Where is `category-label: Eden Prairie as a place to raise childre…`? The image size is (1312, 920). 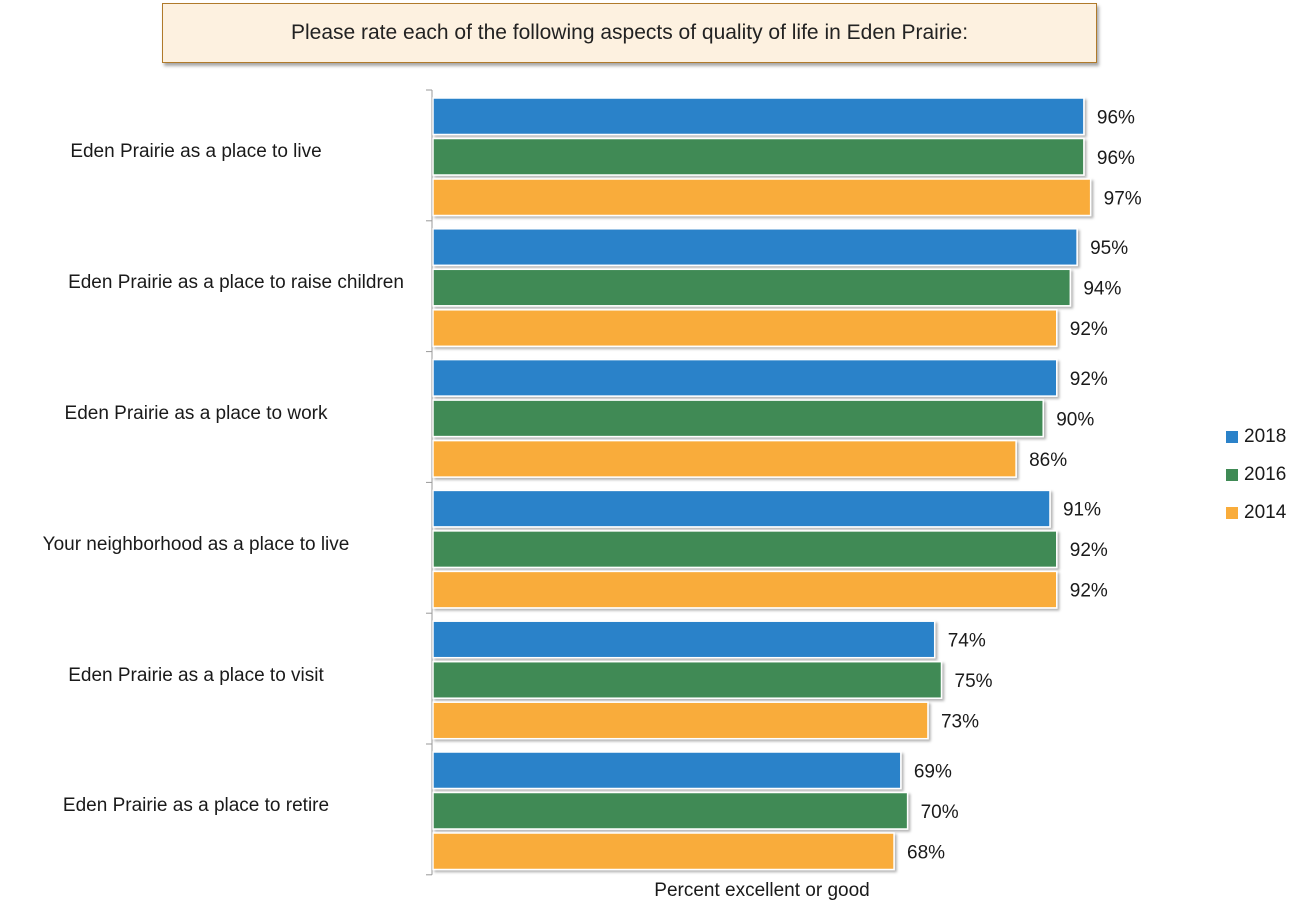 category-label: Eden Prairie as a place to raise childre… is located at coordinates (236, 283).